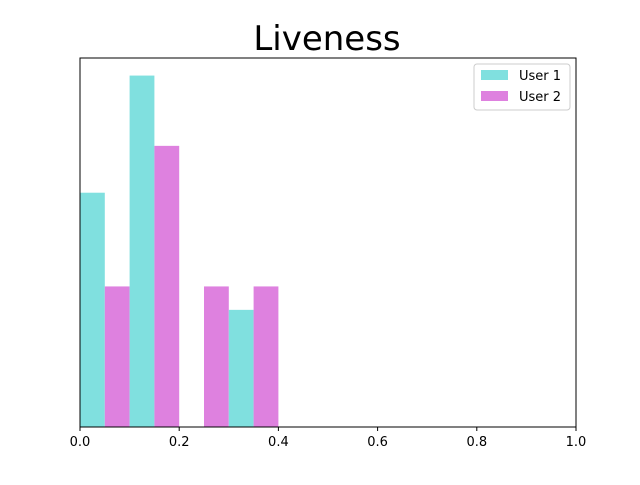 The image size is (640, 485). What do you see at coordinates (179, 442) in the screenshot?
I see `x-tick-label: 0.2` at bounding box center [179, 442].